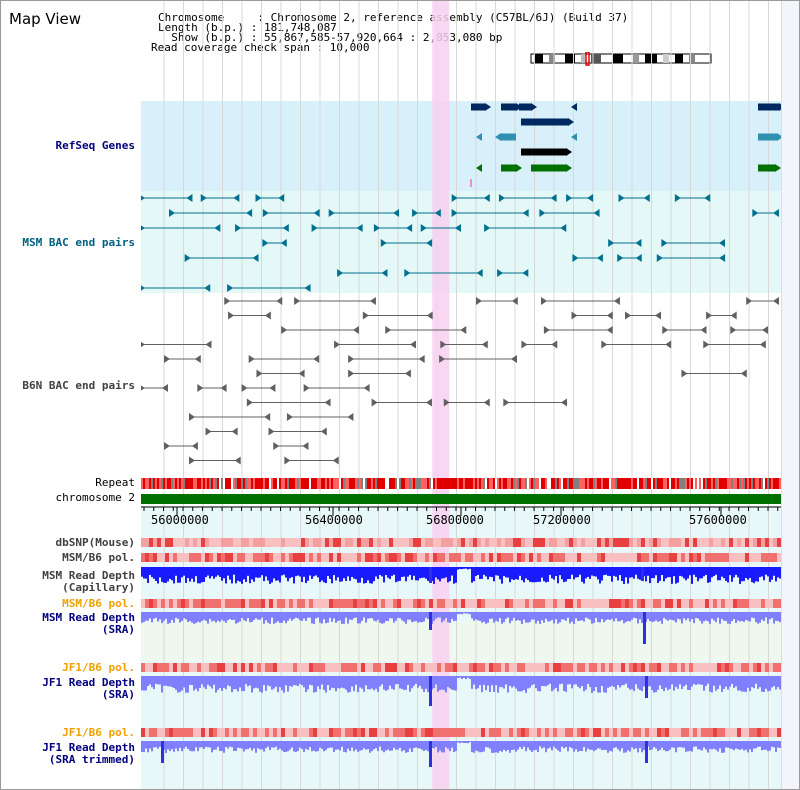 The image size is (800, 790). What do you see at coordinates (569, 168) in the screenshot?
I see `gene-strand-arrow` at bounding box center [569, 168].